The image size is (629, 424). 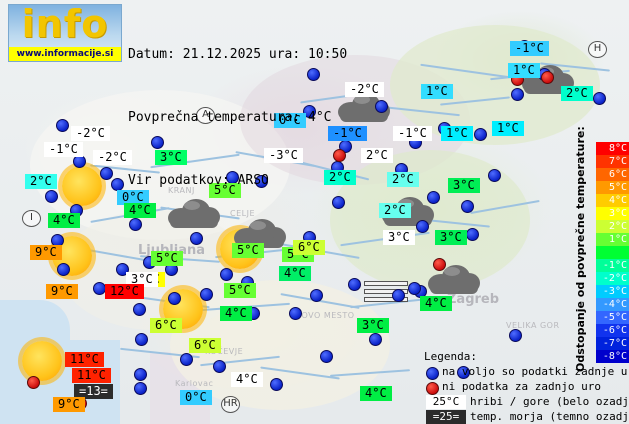 What do you see at coordinates (612, 161) in the screenshot?
I see `scale-step: 7°C` at bounding box center [612, 161].